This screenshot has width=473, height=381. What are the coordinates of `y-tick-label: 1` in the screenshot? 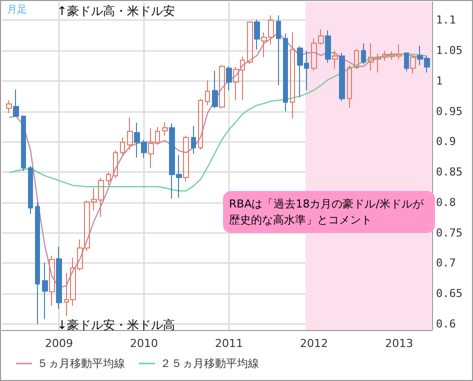 It's located at (439, 81).